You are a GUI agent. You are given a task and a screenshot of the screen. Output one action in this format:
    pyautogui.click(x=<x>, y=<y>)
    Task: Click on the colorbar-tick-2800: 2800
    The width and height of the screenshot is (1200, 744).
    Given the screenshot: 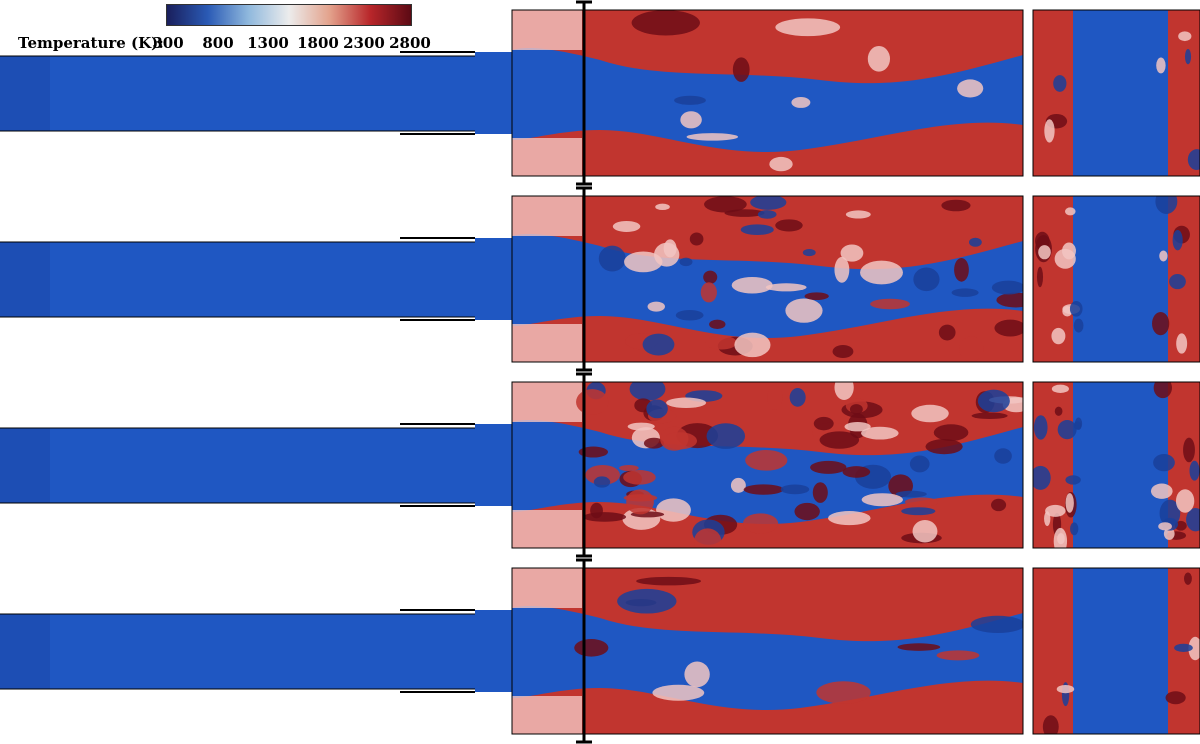 What is the action you would take?
    pyautogui.click(x=410, y=43)
    